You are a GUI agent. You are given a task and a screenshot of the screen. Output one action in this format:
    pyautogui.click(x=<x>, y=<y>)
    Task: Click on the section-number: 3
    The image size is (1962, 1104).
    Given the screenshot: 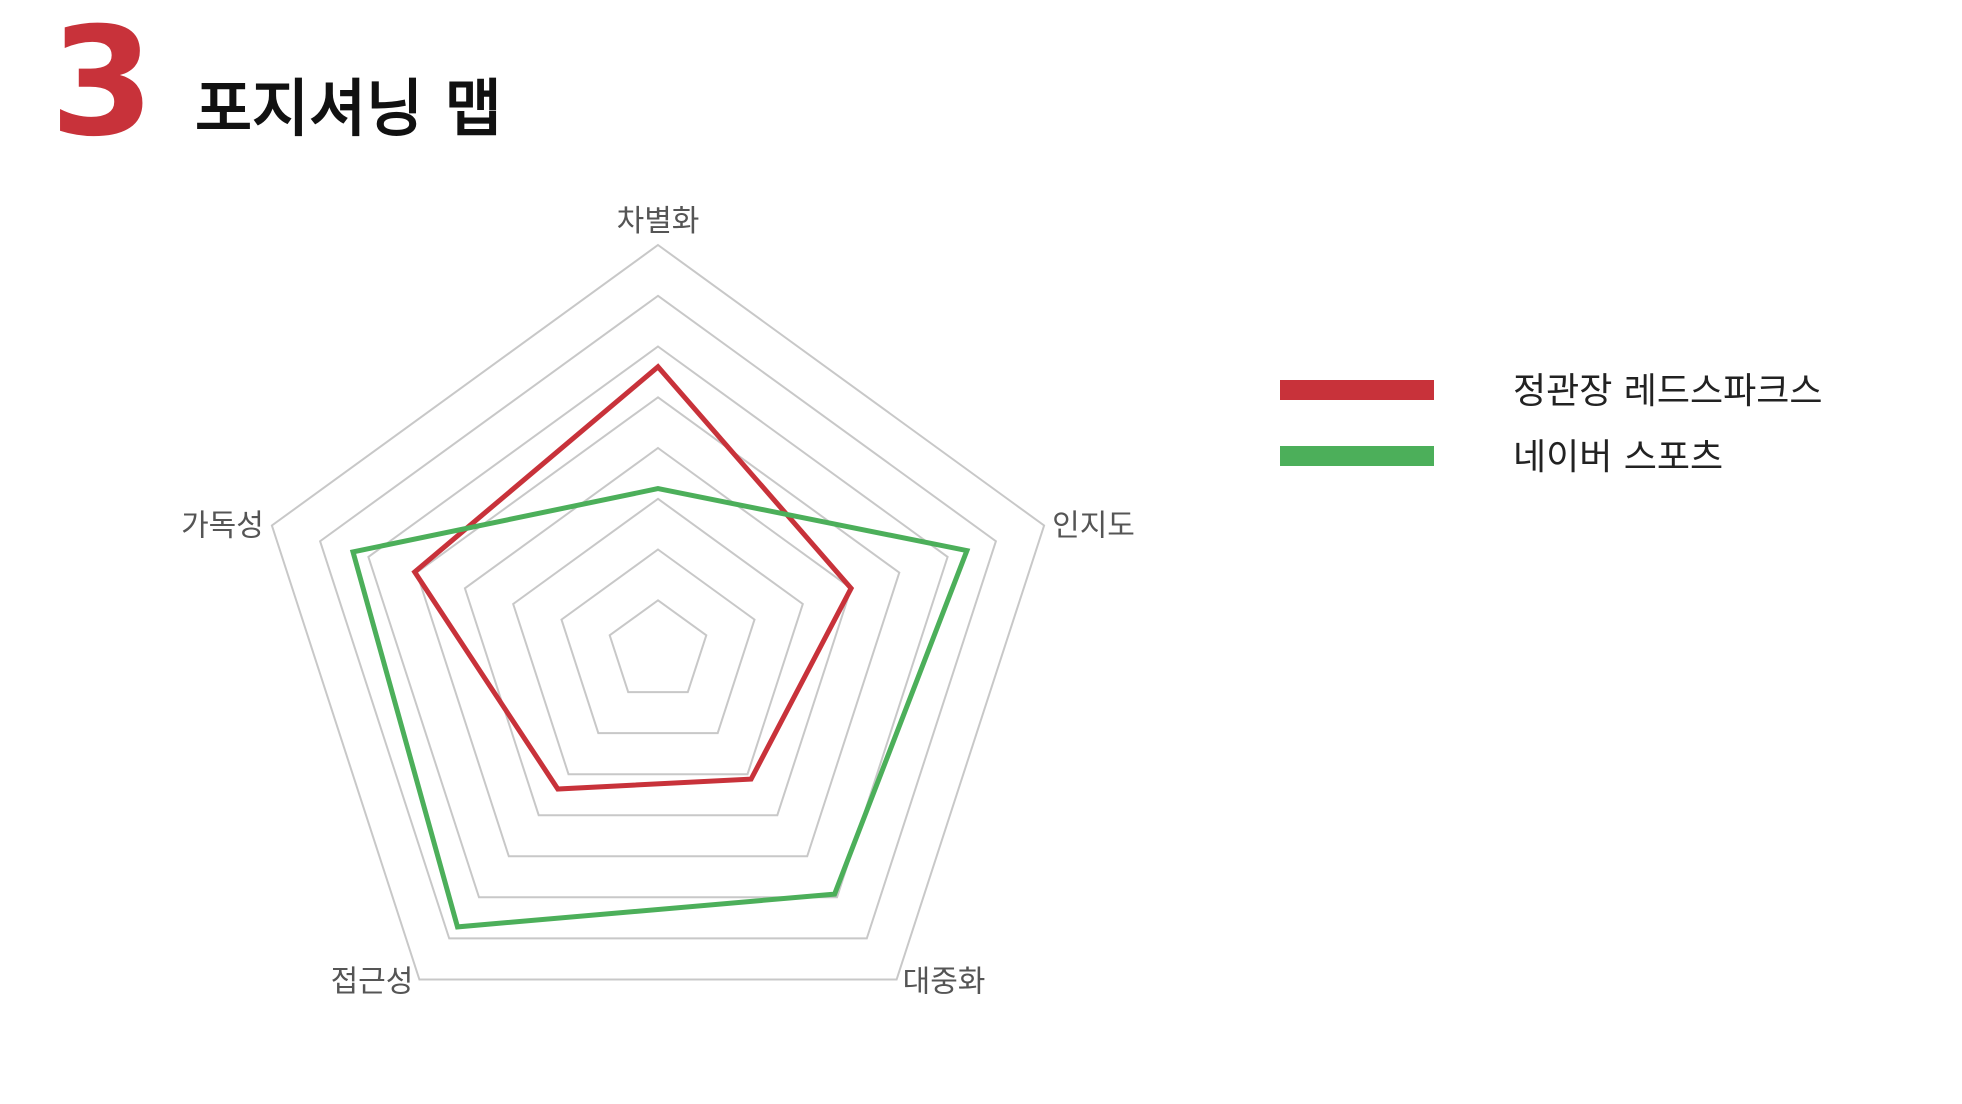 What is the action you would take?
    pyautogui.click(x=102, y=85)
    